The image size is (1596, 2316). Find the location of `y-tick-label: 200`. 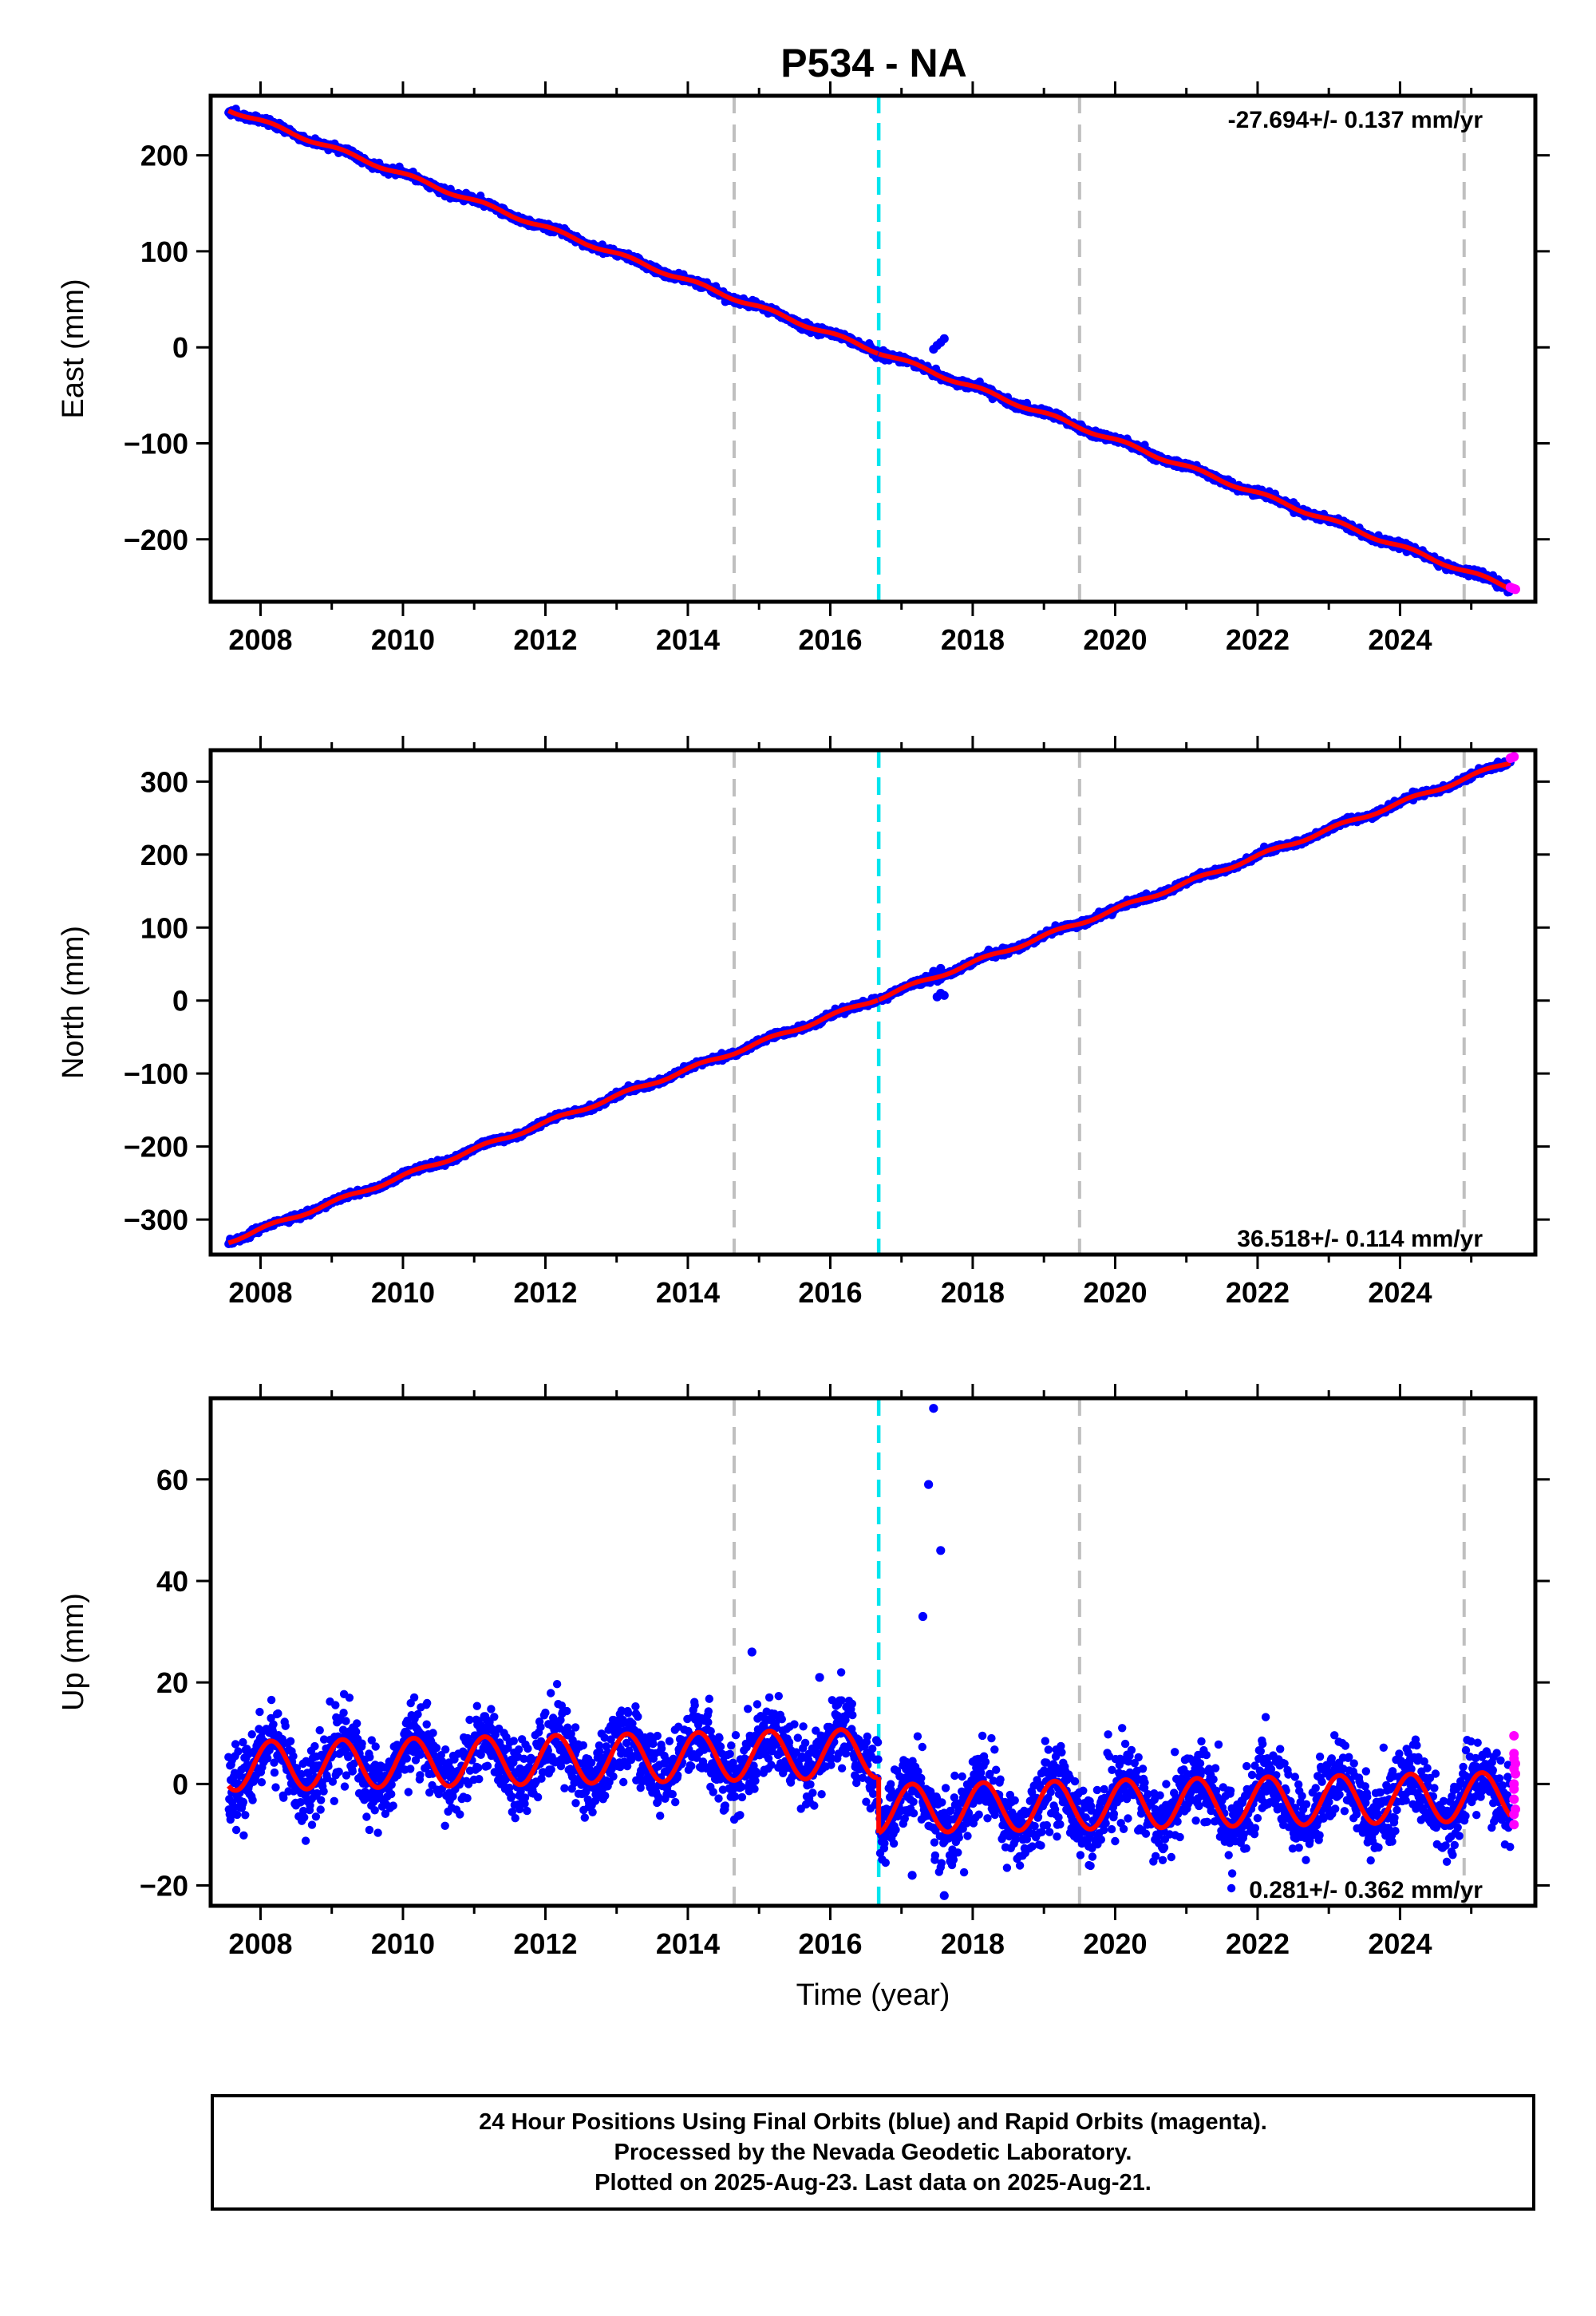

y-tick-label: 200 is located at coordinates (164, 156).